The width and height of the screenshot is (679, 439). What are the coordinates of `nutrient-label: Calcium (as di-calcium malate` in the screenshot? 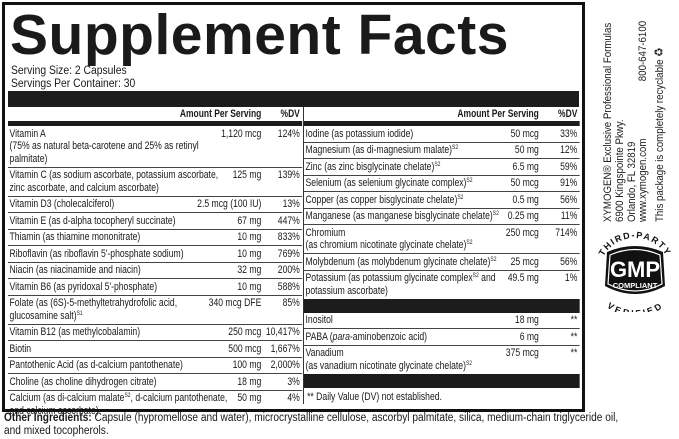 It's located at (67, 398).